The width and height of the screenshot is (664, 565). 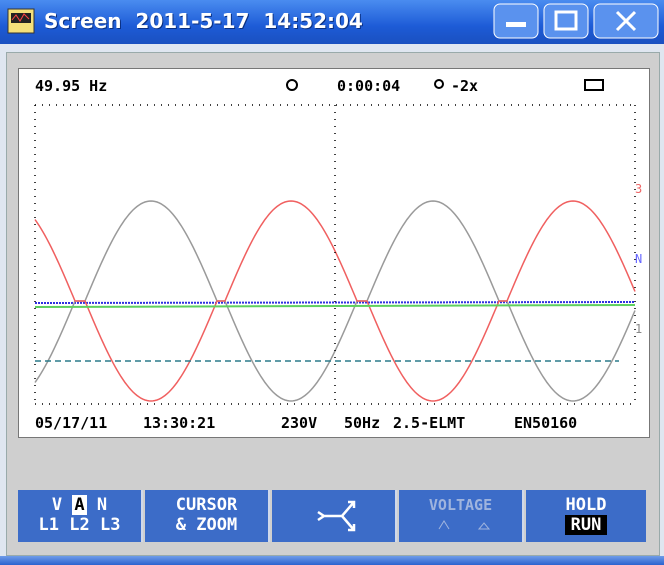 What do you see at coordinates (460, 505) in the screenshot?
I see `key-label-disabled: VOLTAGE` at bounding box center [460, 505].